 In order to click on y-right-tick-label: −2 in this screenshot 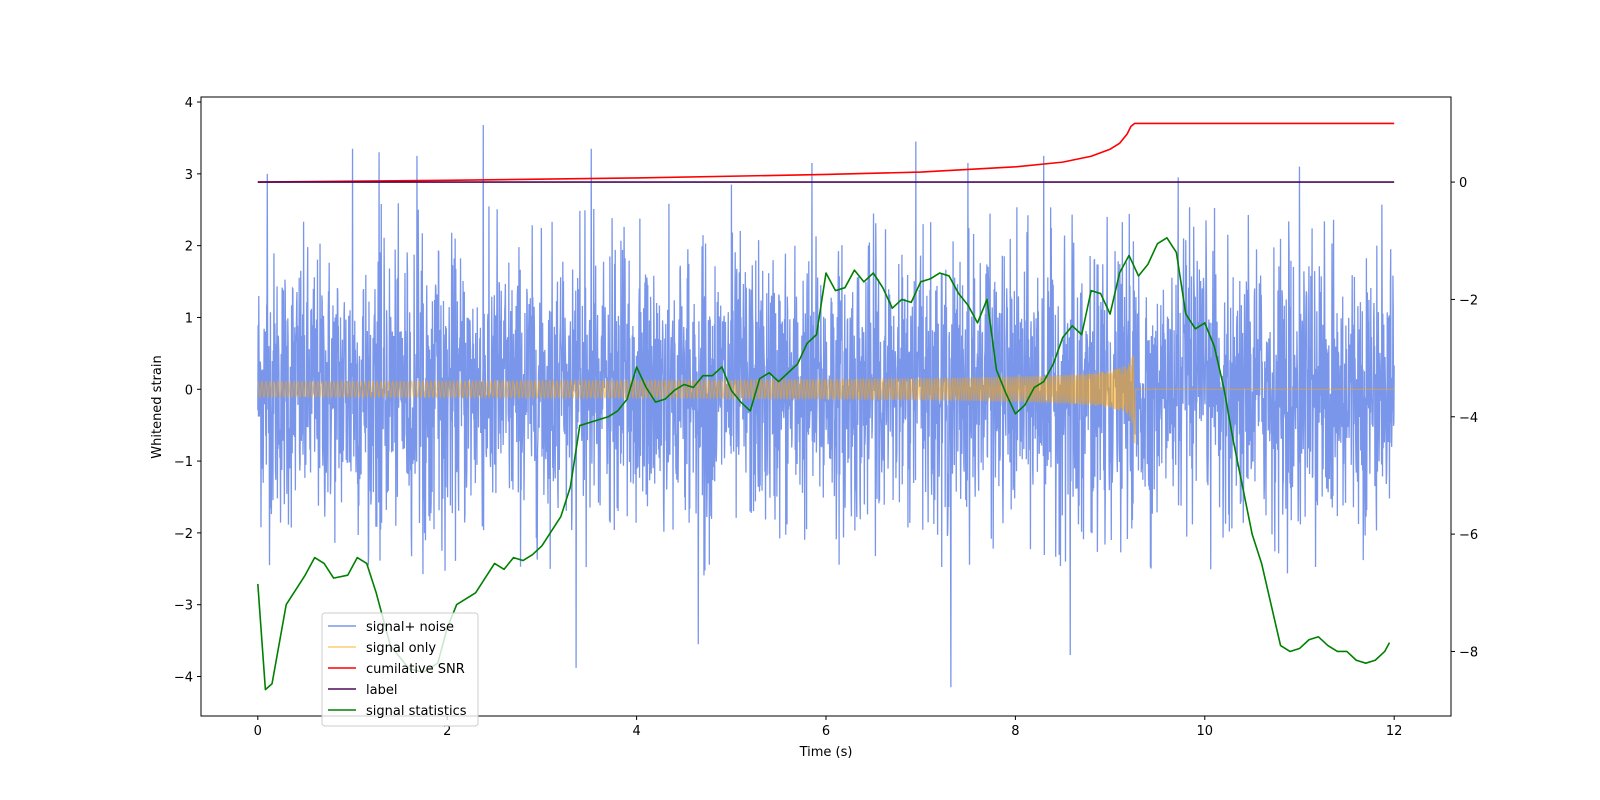, I will do `click(1468, 300)`.